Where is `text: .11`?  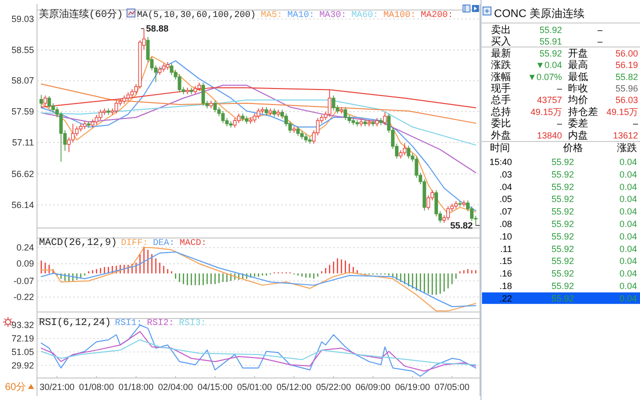
text: .11 is located at coordinates (506, 249).